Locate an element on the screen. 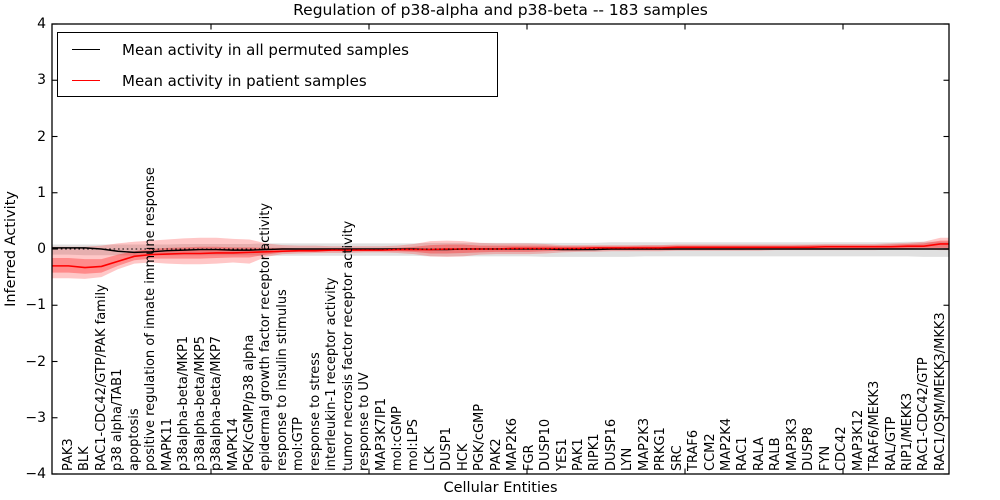  x-tick-label: MAP2K4 is located at coordinates (726, 444).